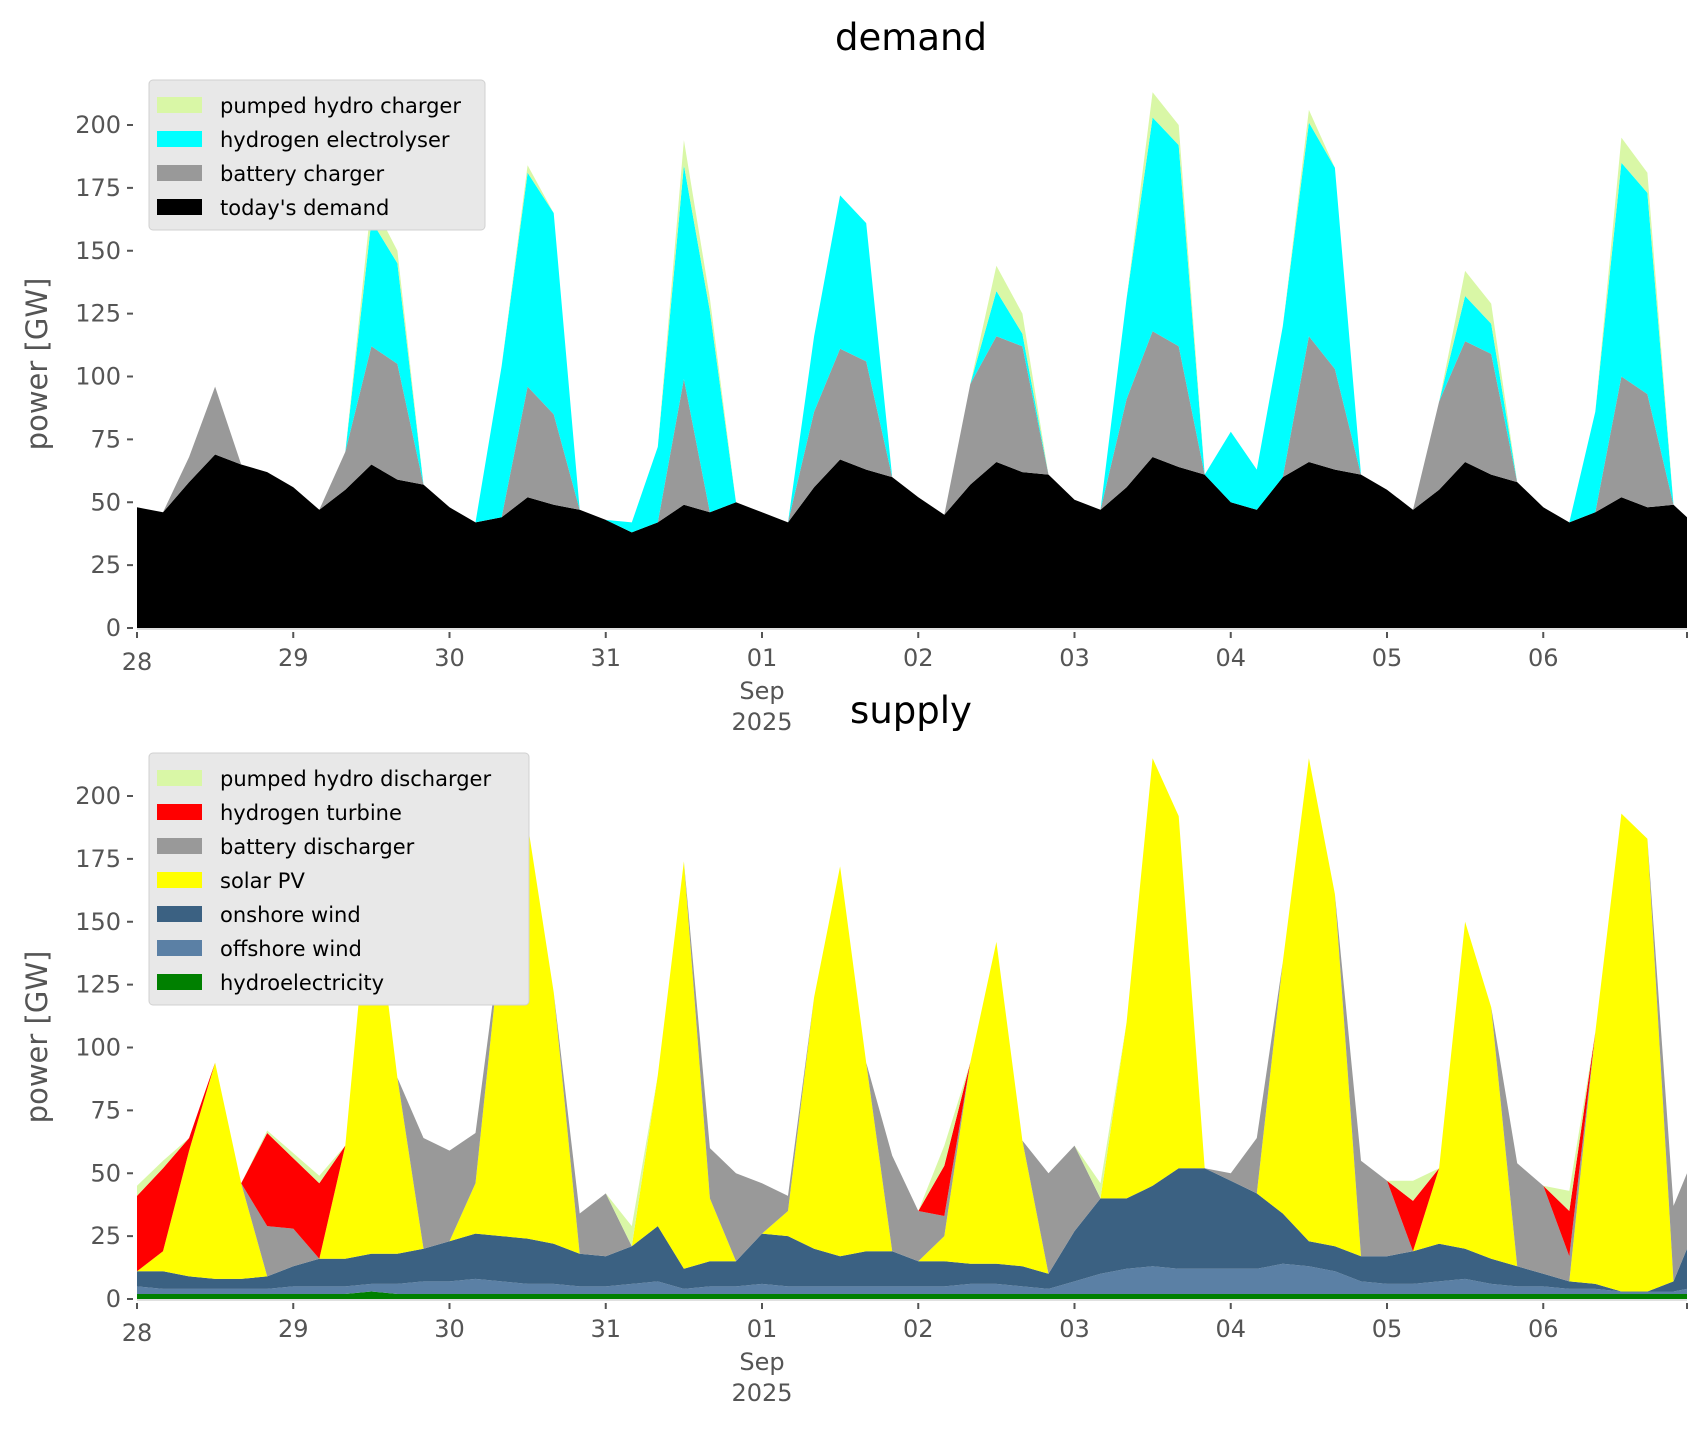 The height and width of the screenshot is (1431, 1706). Describe the element at coordinates (911, 710) in the screenshot. I see `supply-title: supply` at that location.